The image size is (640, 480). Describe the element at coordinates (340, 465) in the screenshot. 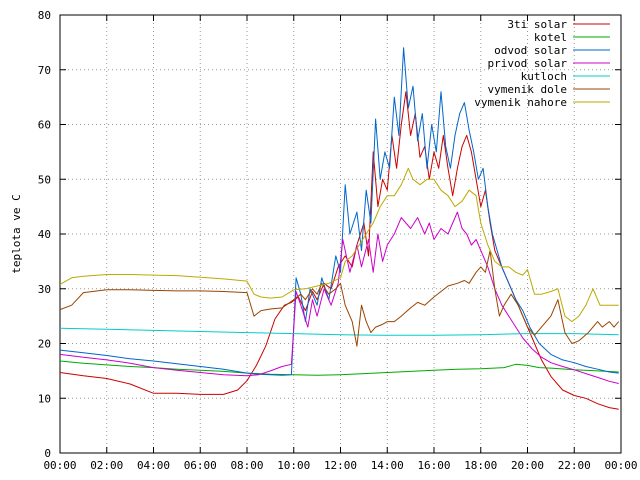

I see `x-tick-label: 12:00` at that location.